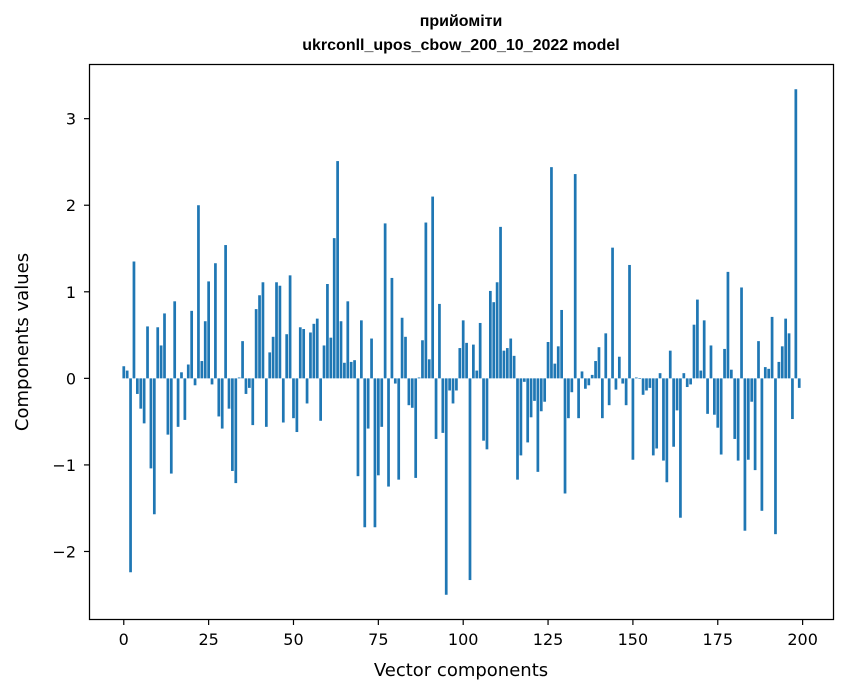  What do you see at coordinates (802, 639) in the screenshot?
I see `x-tick-label: 200` at bounding box center [802, 639].